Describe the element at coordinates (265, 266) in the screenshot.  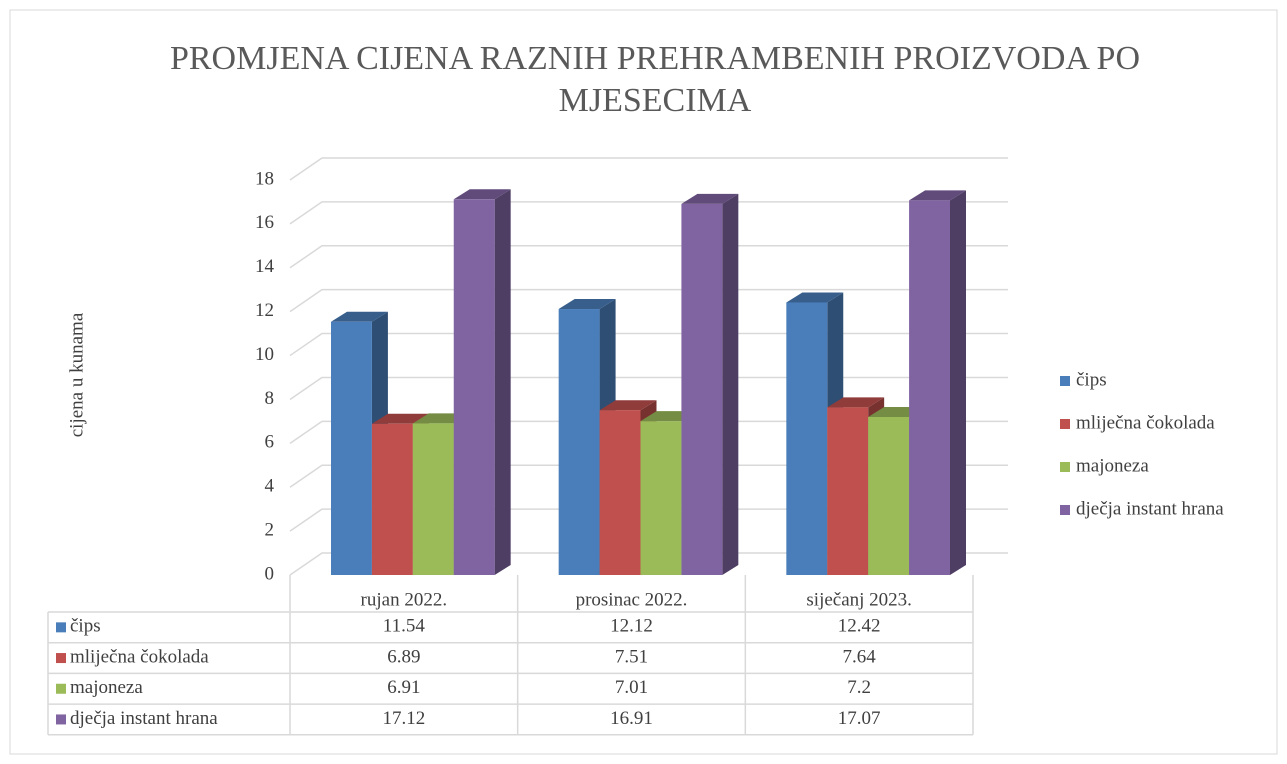
I see `y-tick-label: 14` at that location.